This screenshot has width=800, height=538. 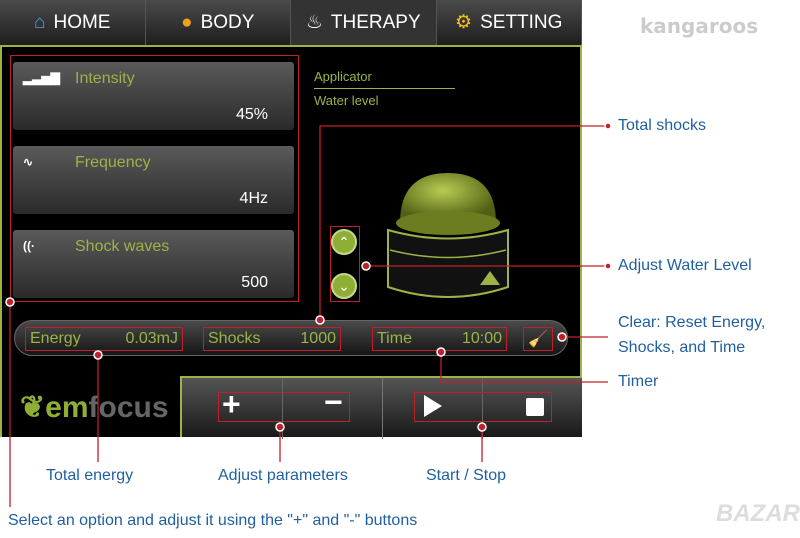 What do you see at coordinates (40, 22) in the screenshot?
I see `home-icon: ⌂` at bounding box center [40, 22].